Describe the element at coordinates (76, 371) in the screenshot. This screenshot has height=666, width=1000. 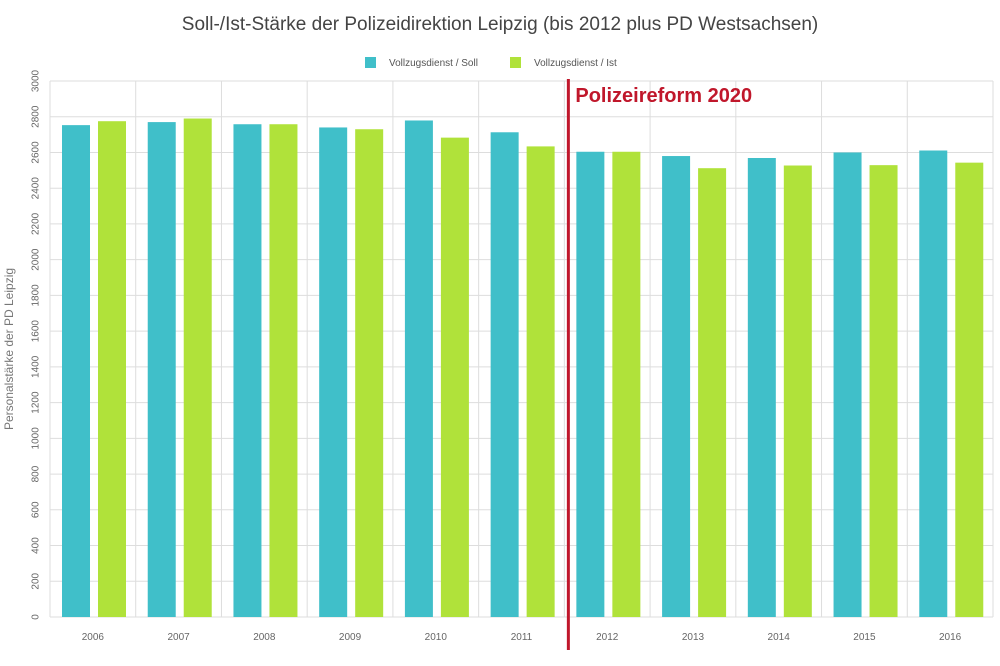
I see `bar-soll-2006` at that location.